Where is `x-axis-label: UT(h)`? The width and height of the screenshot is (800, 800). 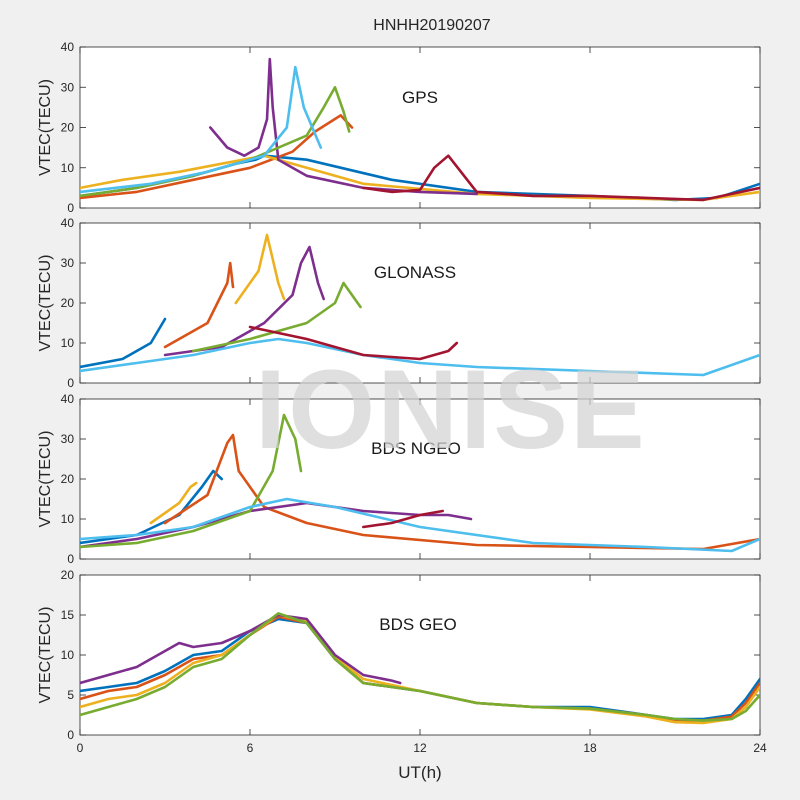
x-axis-label: UT(h) is located at coordinates (419, 772).